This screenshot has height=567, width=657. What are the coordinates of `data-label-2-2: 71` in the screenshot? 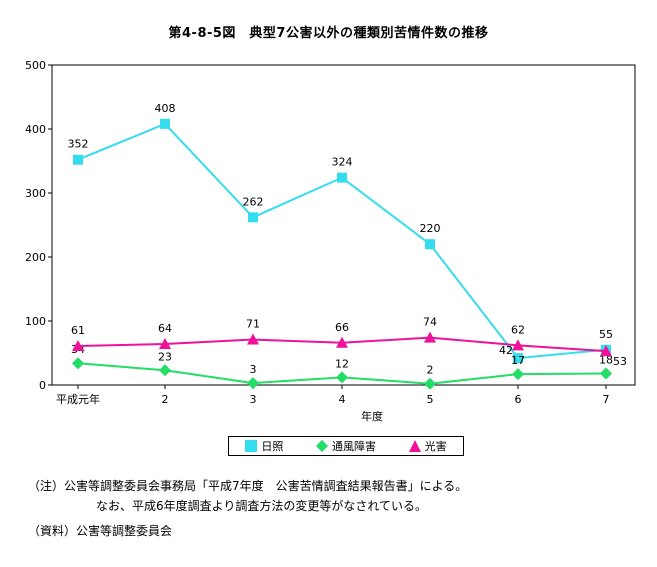 It's located at (253, 324).